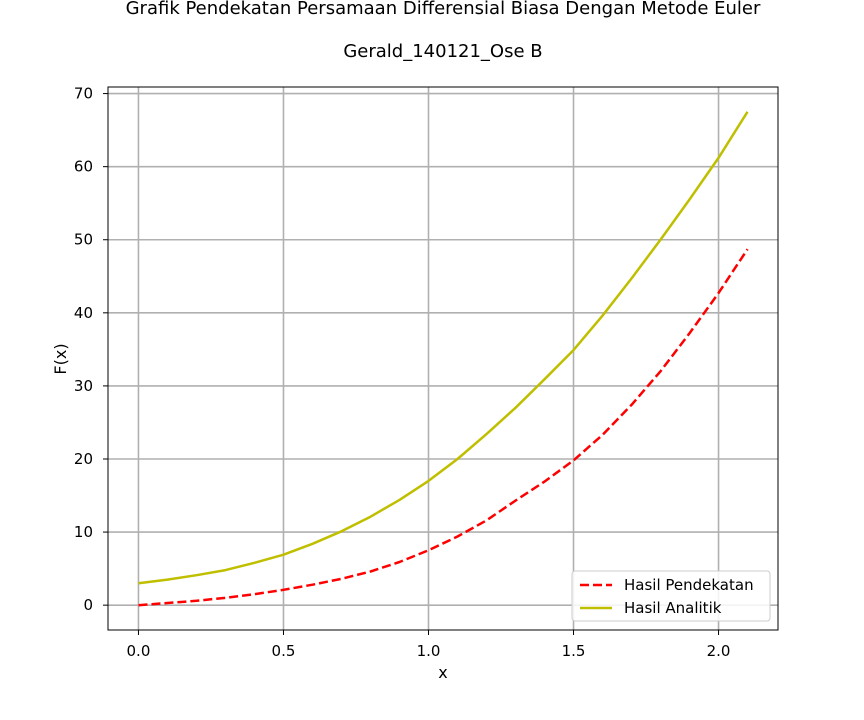  Describe the element at coordinates (83, 532) in the screenshot. I see `y-tick-label: 10` at that location.